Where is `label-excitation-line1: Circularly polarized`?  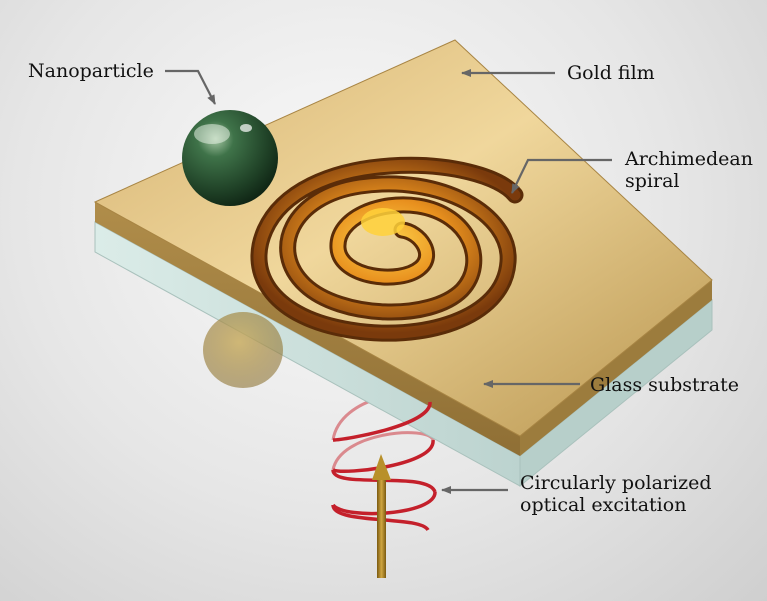
label-excitation-line1: Circularly polarized is located at coordinates (616, 483).